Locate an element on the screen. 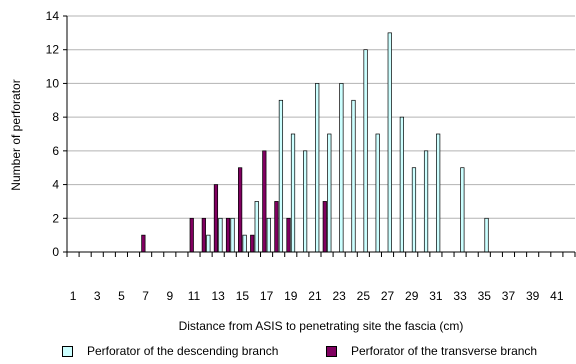 The height and width of the screenshot is (364, 576). x-tick-label-31: 31 is located at coordinates (436, 296).